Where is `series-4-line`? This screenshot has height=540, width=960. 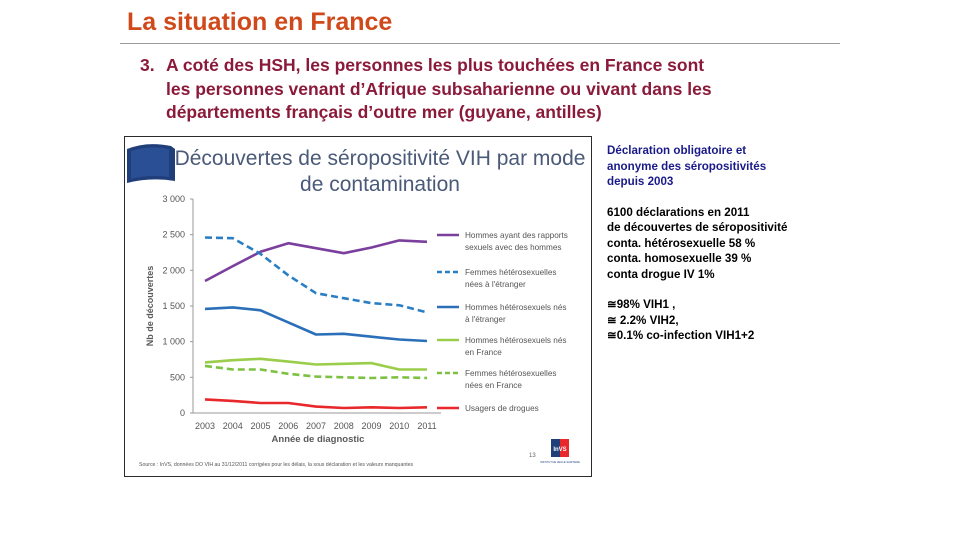
series-4-line is located at coordinates (315, 364).